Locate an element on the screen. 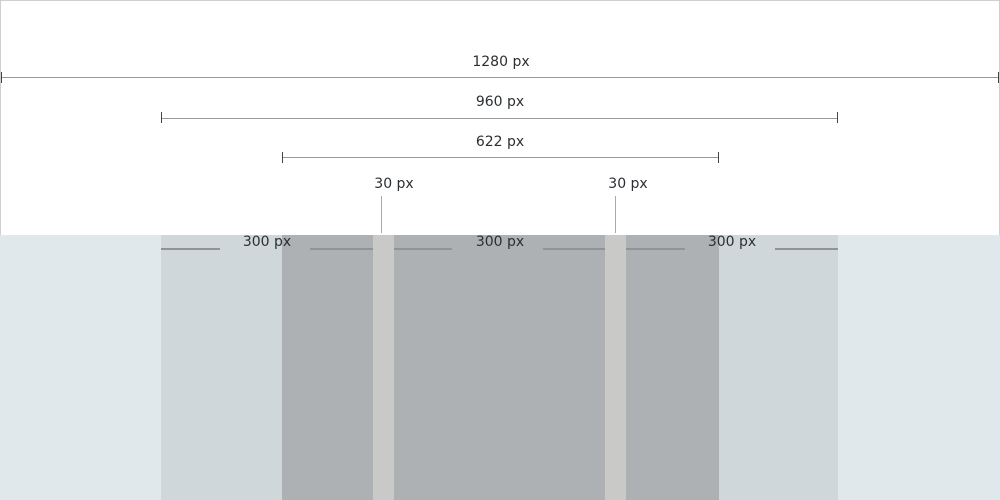 The height and width of the screenshot is (500, 1000). column-3-line-right is located at coordinates (806, 249).